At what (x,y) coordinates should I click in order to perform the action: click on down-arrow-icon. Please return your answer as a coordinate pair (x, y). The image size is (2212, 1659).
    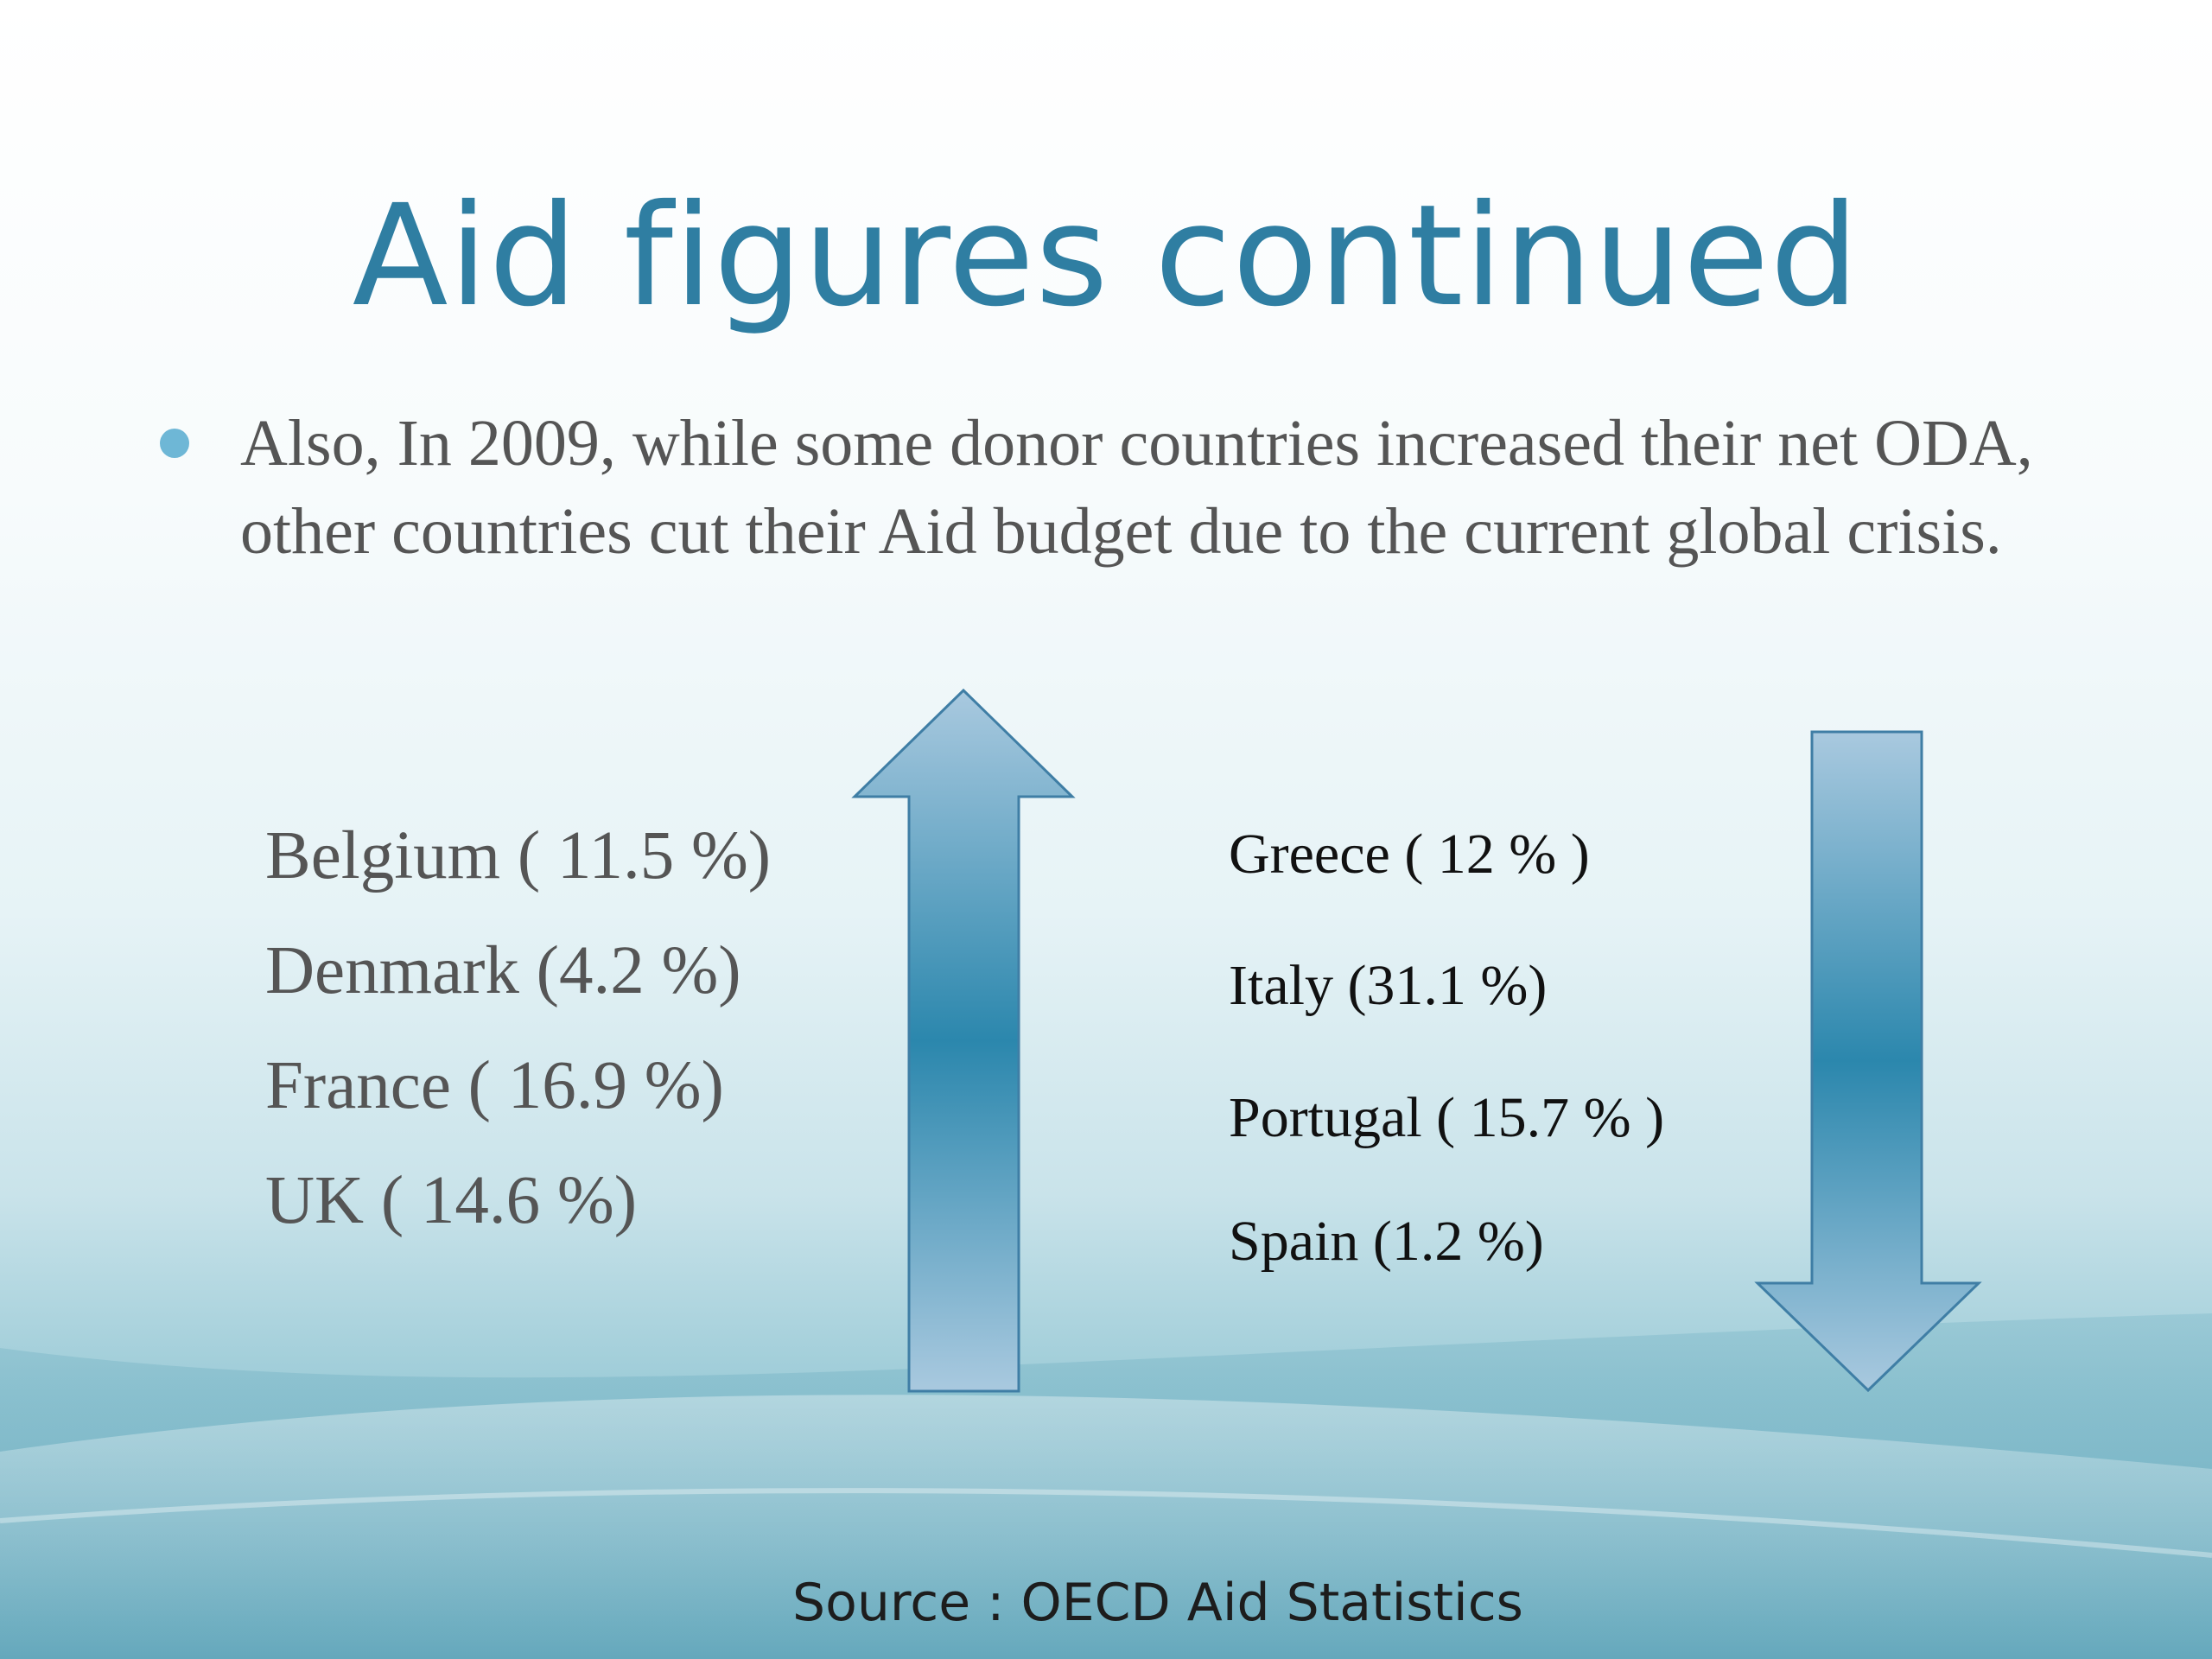
    Looking at the image, I should click on (1868, 1061).